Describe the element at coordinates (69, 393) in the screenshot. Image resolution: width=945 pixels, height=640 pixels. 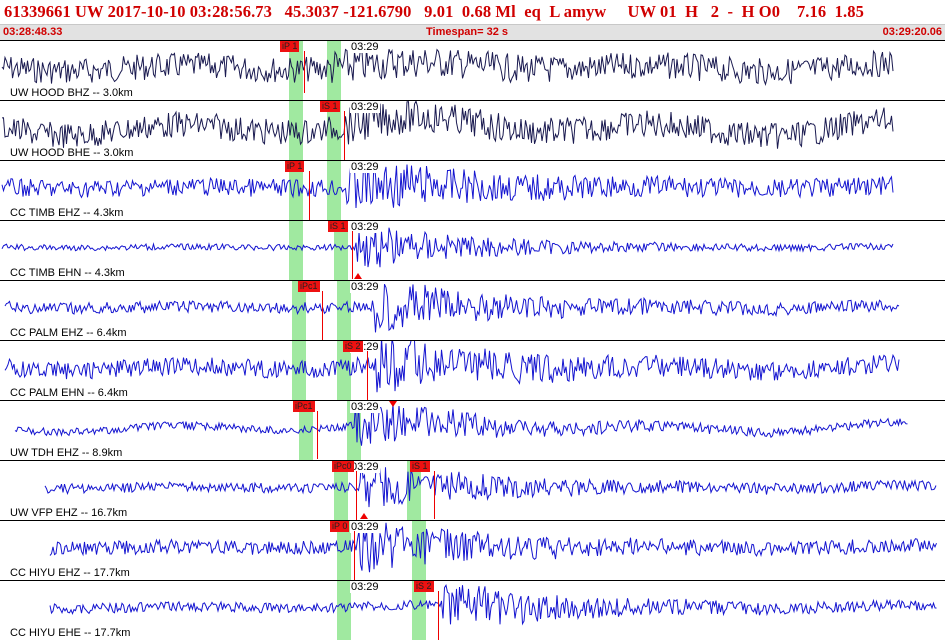
I see `channel-label: CC PALM EHN -- 6.4km` at that location.